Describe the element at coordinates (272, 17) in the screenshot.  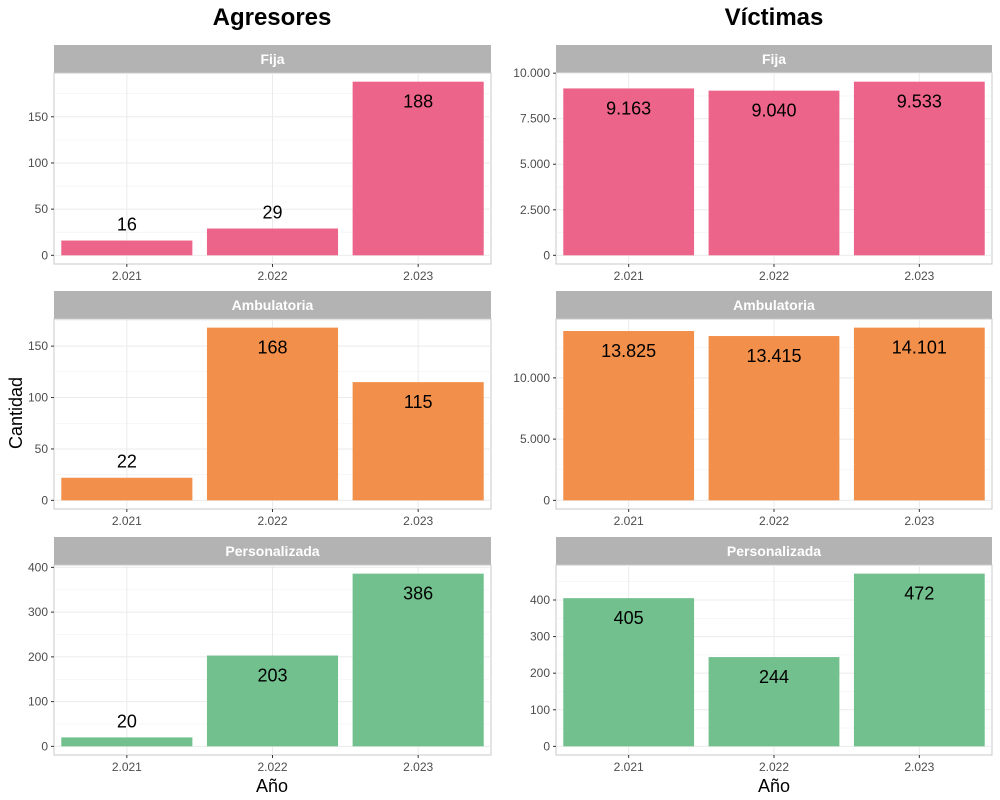
I see `column-title: Agresores` at that location.